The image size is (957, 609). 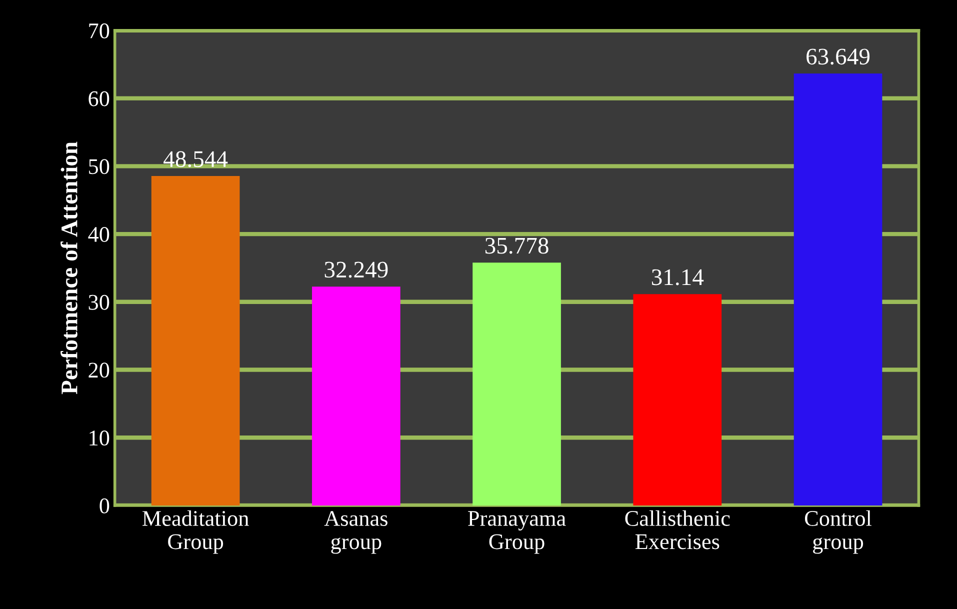 I want to click on y-tick-label: 50, so click(x=99, y=166).